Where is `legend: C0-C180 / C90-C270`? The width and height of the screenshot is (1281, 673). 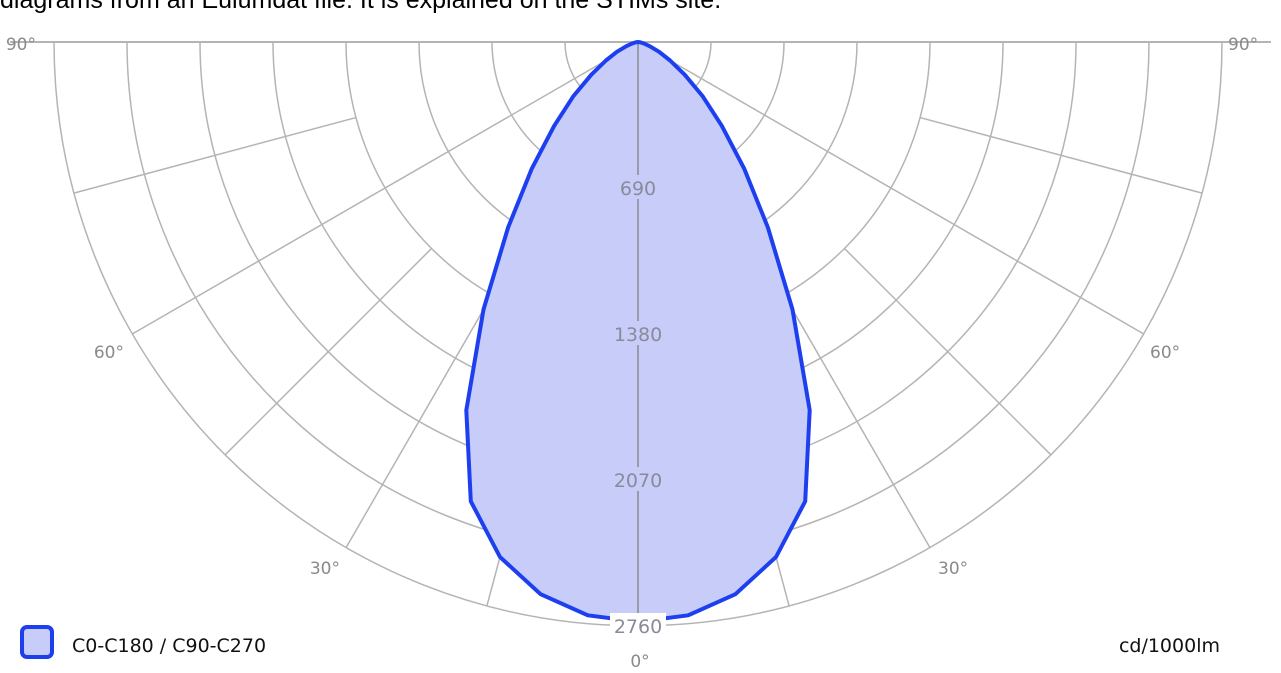 legend: C0-C180 / C90-C270 is located at coordinates (143, 642).